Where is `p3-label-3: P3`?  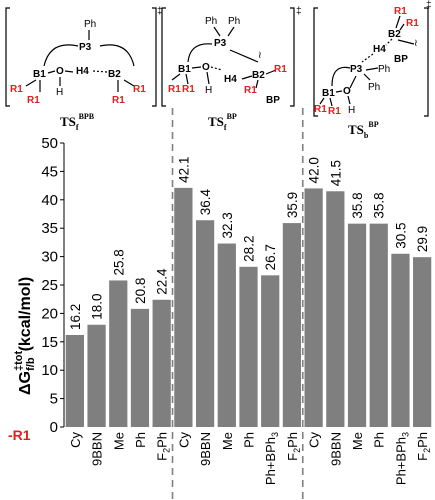
p3-label-3: P3 is located at coordinates (356, 69).